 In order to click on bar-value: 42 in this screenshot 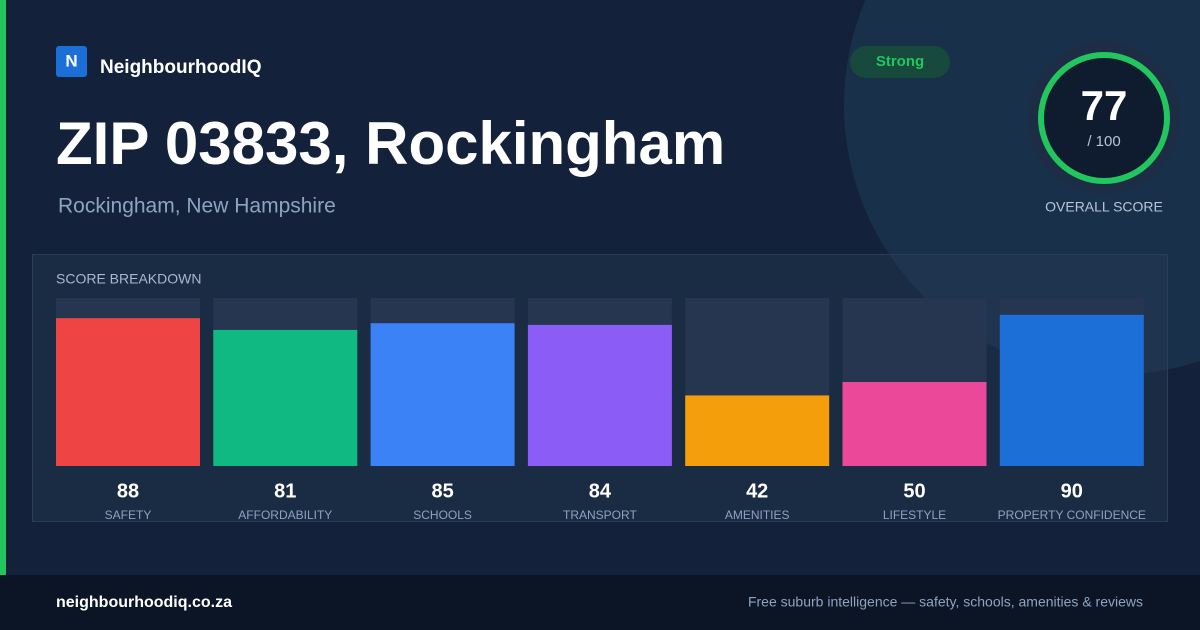, I will do `click(757, 491)`.